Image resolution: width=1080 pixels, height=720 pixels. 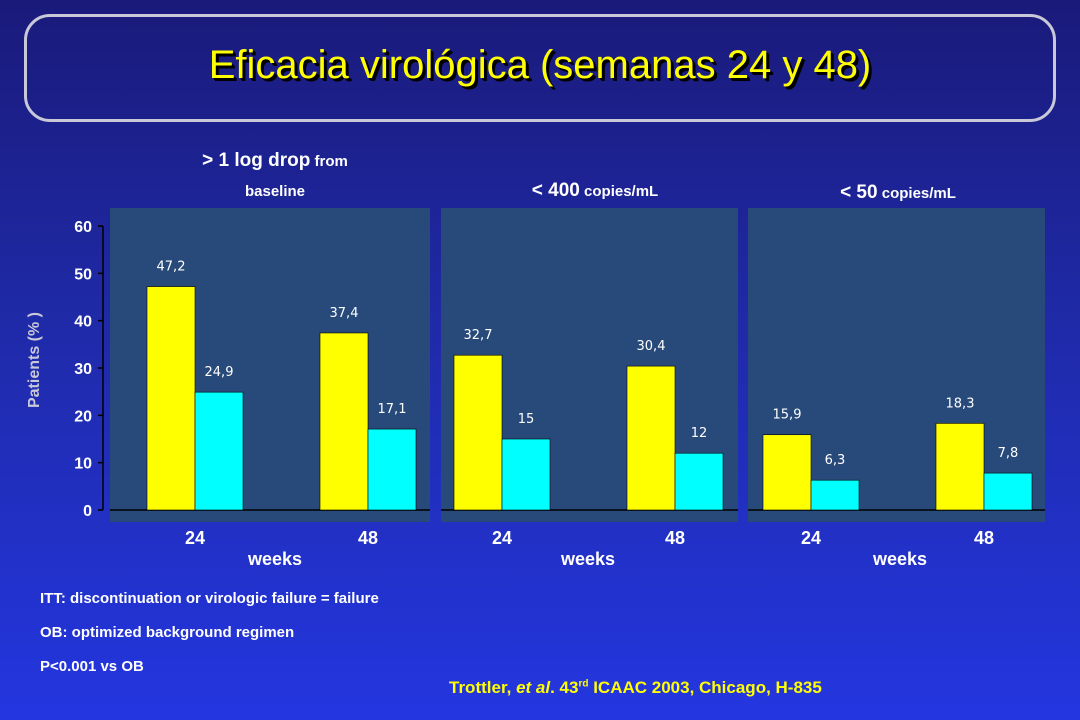 What do you see at coordinates (478, 335) in the screenshot?
I see `data-label: 32,7` at bounding box center [478, 335].